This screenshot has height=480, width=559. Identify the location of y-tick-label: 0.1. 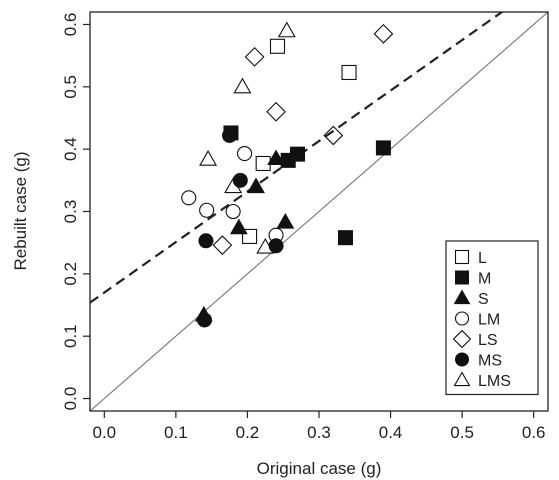
(70, 336).